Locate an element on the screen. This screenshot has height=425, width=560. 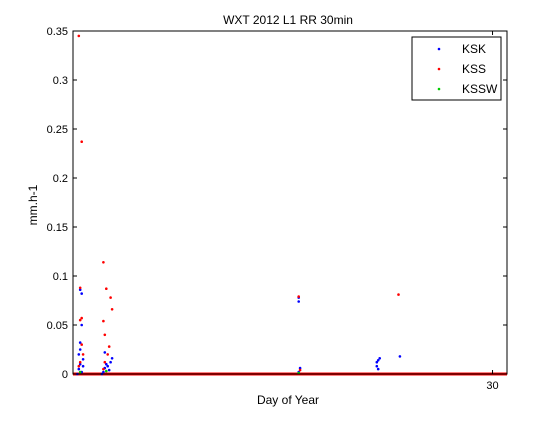
y-axis-label: mm.h-1 is located at coordinates (33, 204).